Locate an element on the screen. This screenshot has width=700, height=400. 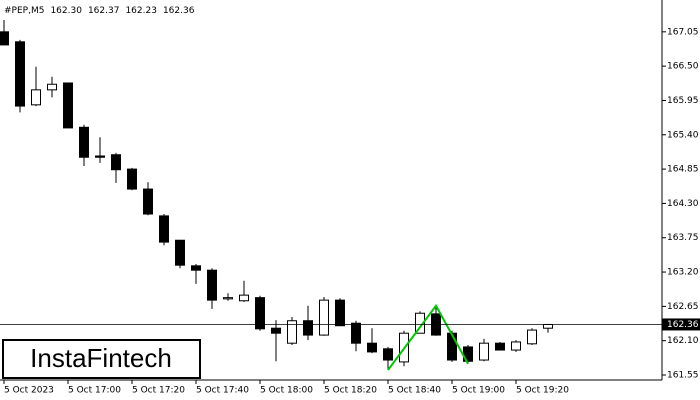
header-value: 162.23 is located at coordinates (141, 11).